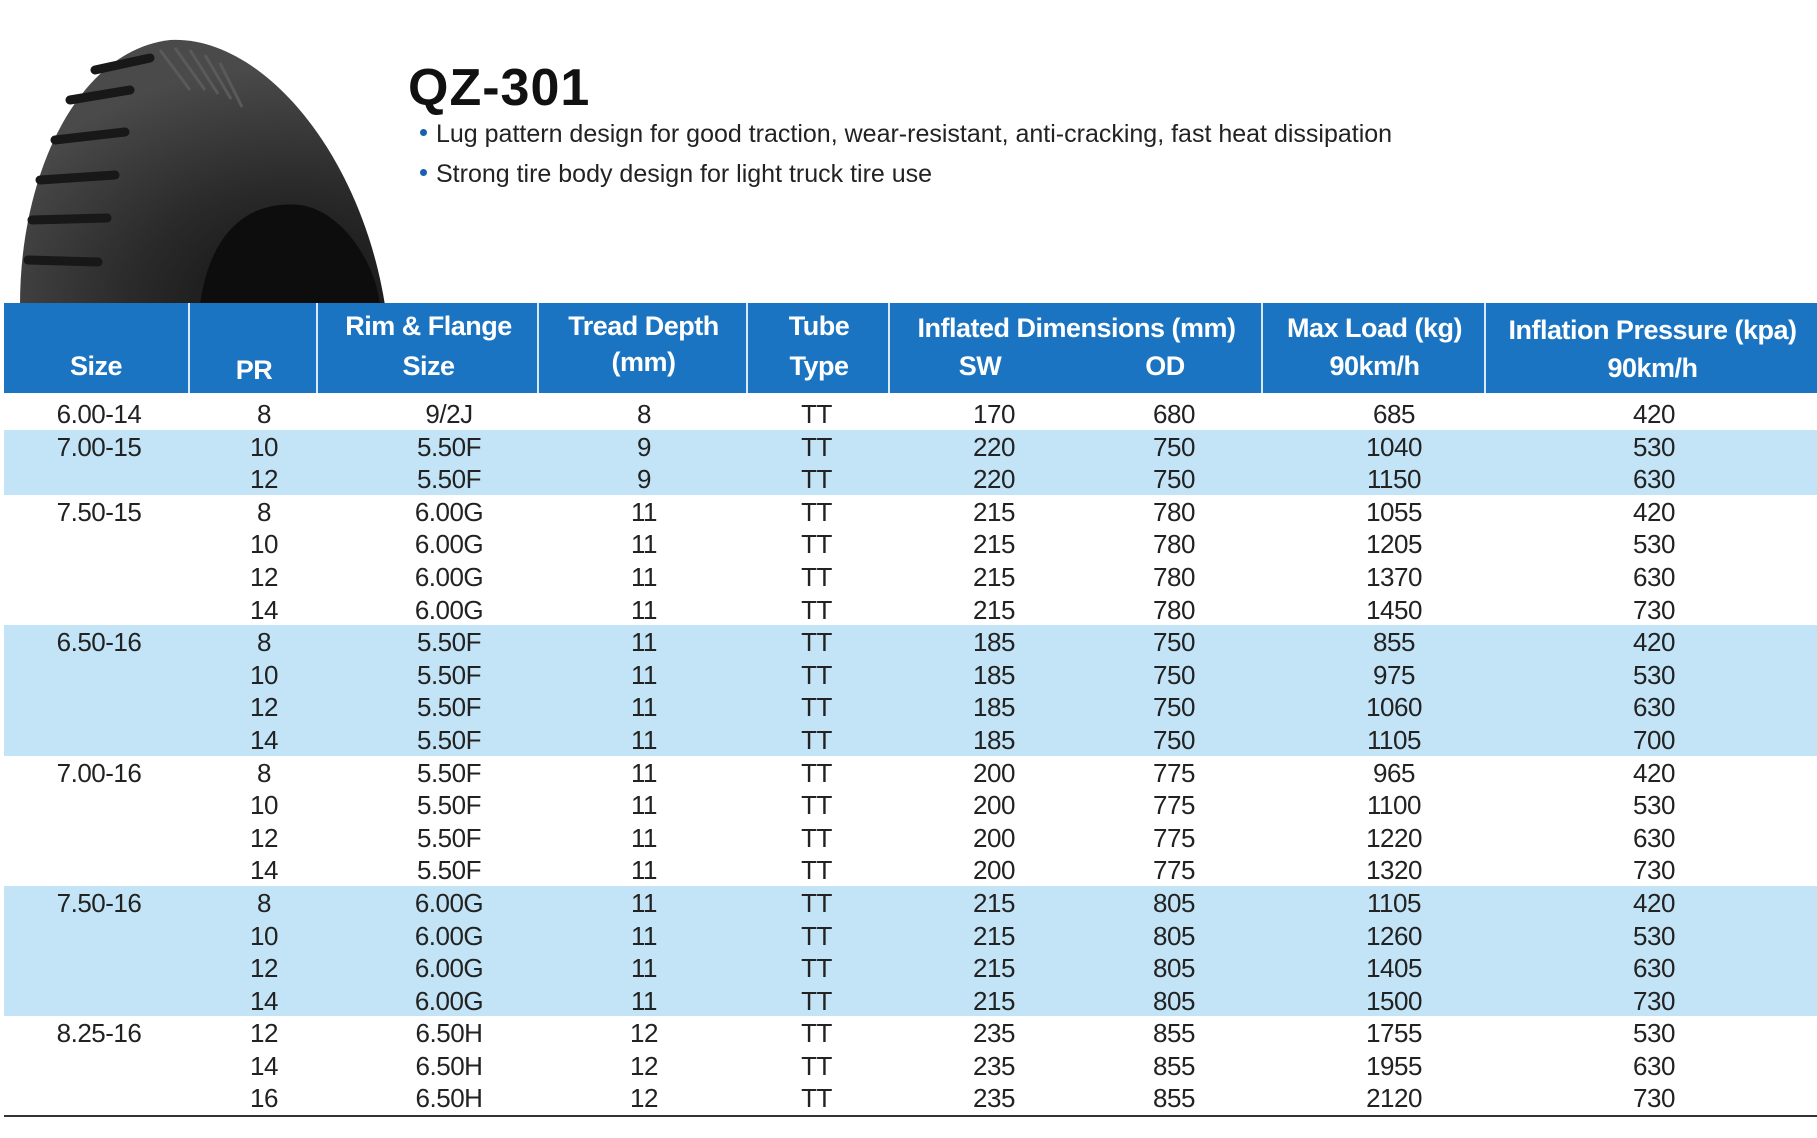  I want to click on cell-load: 1150, so click(1394, 479).